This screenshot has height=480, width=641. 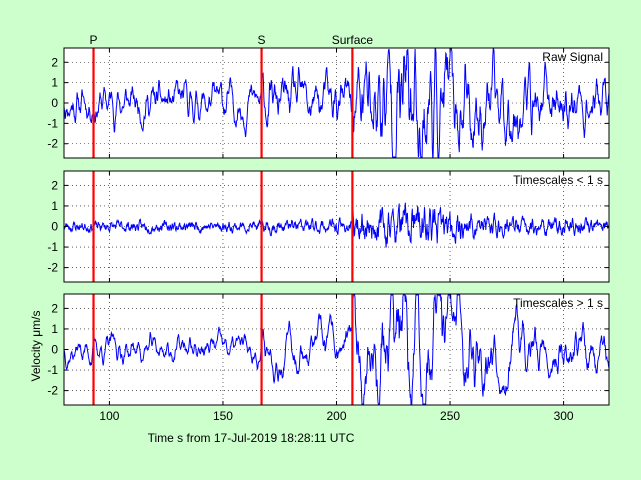 I want to click on phase-label: P, so click(x=94, y=40).